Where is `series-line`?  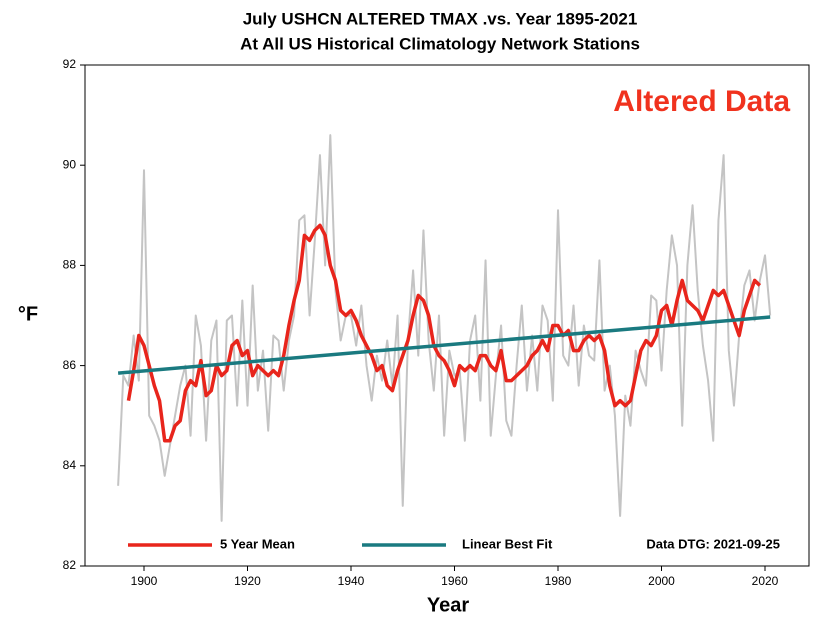 series-line is located at coordinates (444, 345).